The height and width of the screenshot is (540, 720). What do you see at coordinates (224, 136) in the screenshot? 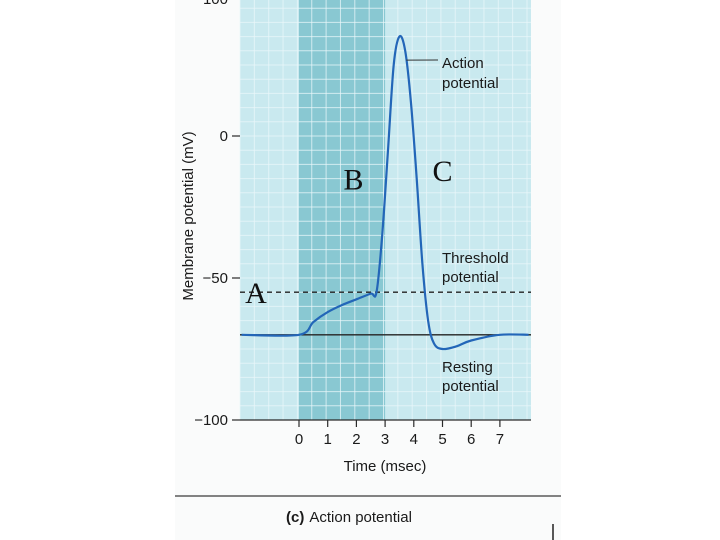
I see `y-tick-label: 0` at bounding box center [224, 136].